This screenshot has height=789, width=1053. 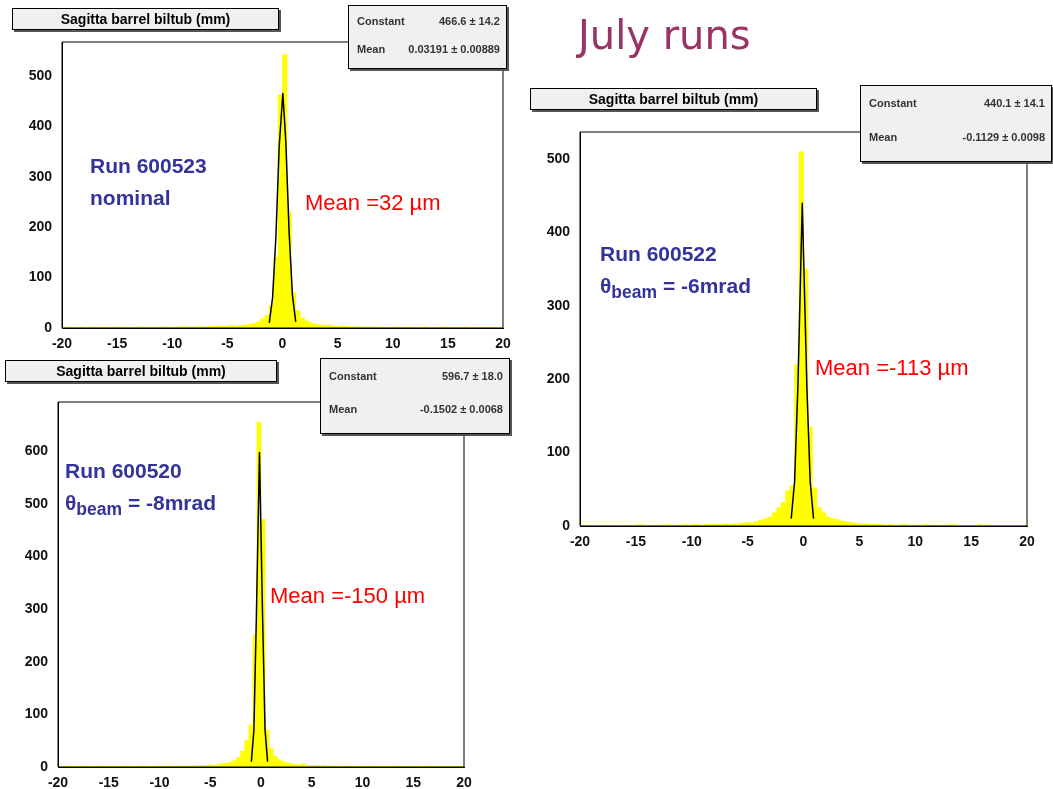 I want to click on annotation: -0.1502 ± 0.0068, so click(x=461, y=409).